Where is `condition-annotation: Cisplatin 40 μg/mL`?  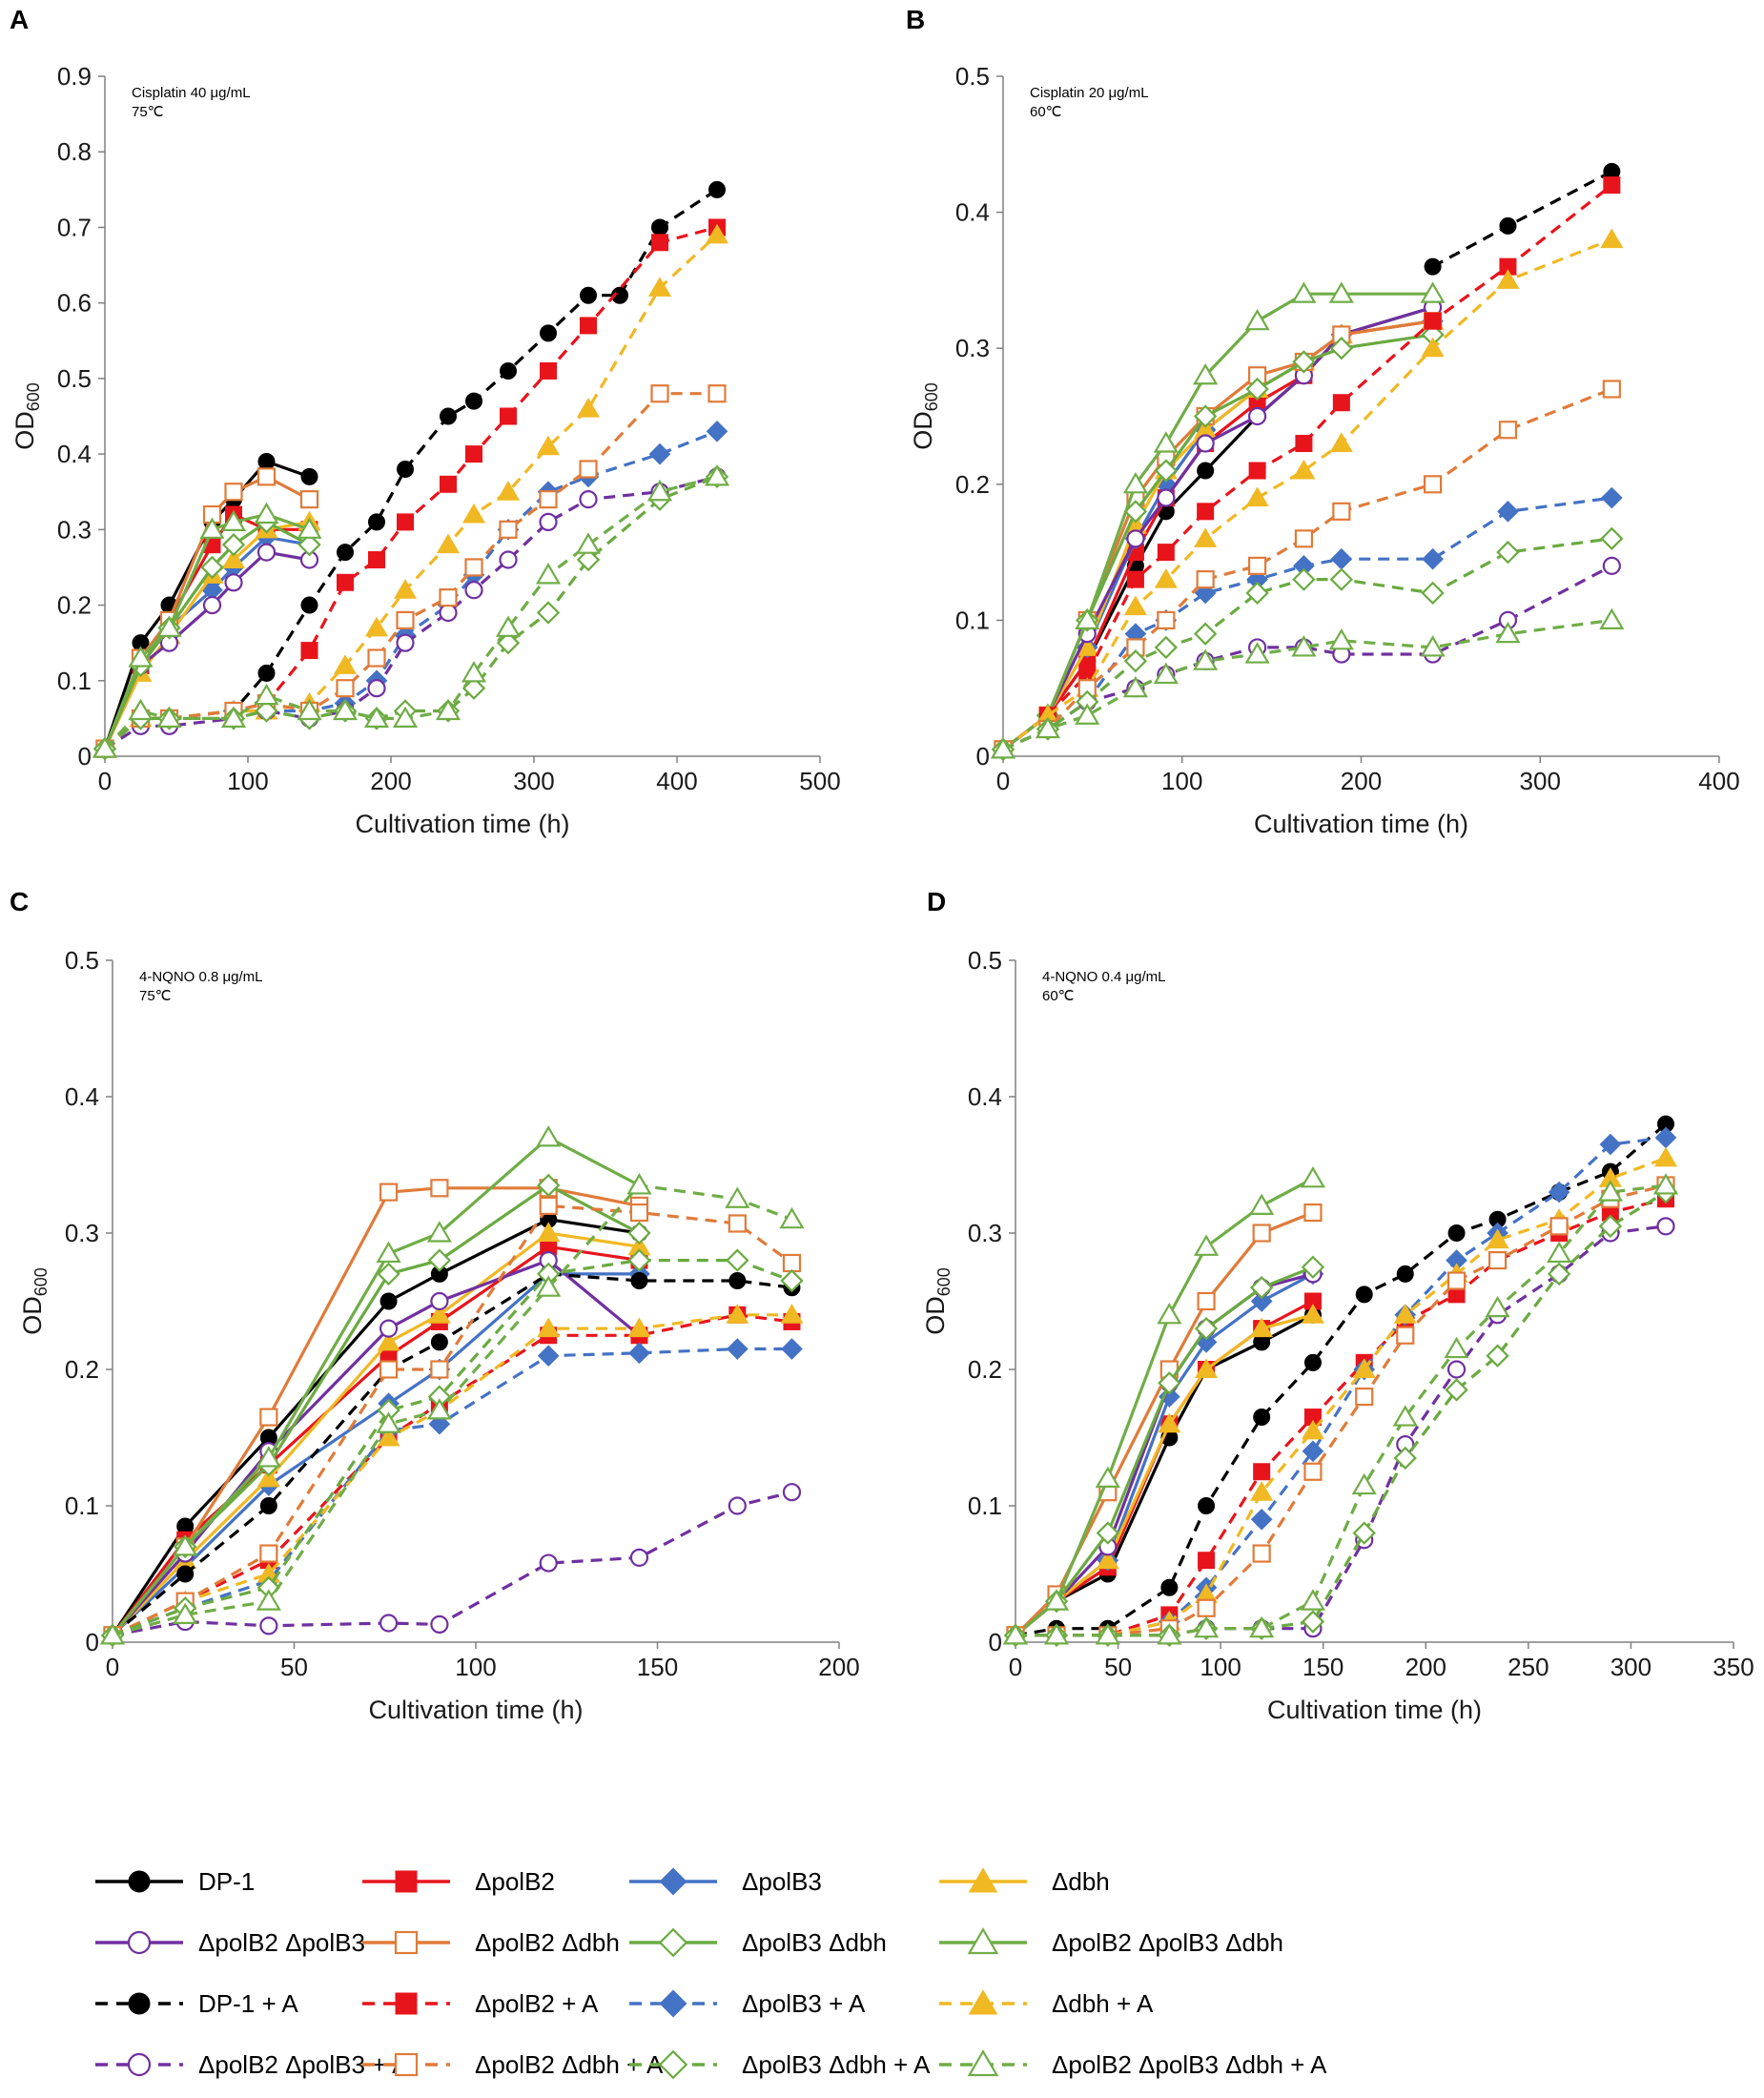 condition-annotation: Cisplatin 40 μg/mL is located at coordinates (192, 93).